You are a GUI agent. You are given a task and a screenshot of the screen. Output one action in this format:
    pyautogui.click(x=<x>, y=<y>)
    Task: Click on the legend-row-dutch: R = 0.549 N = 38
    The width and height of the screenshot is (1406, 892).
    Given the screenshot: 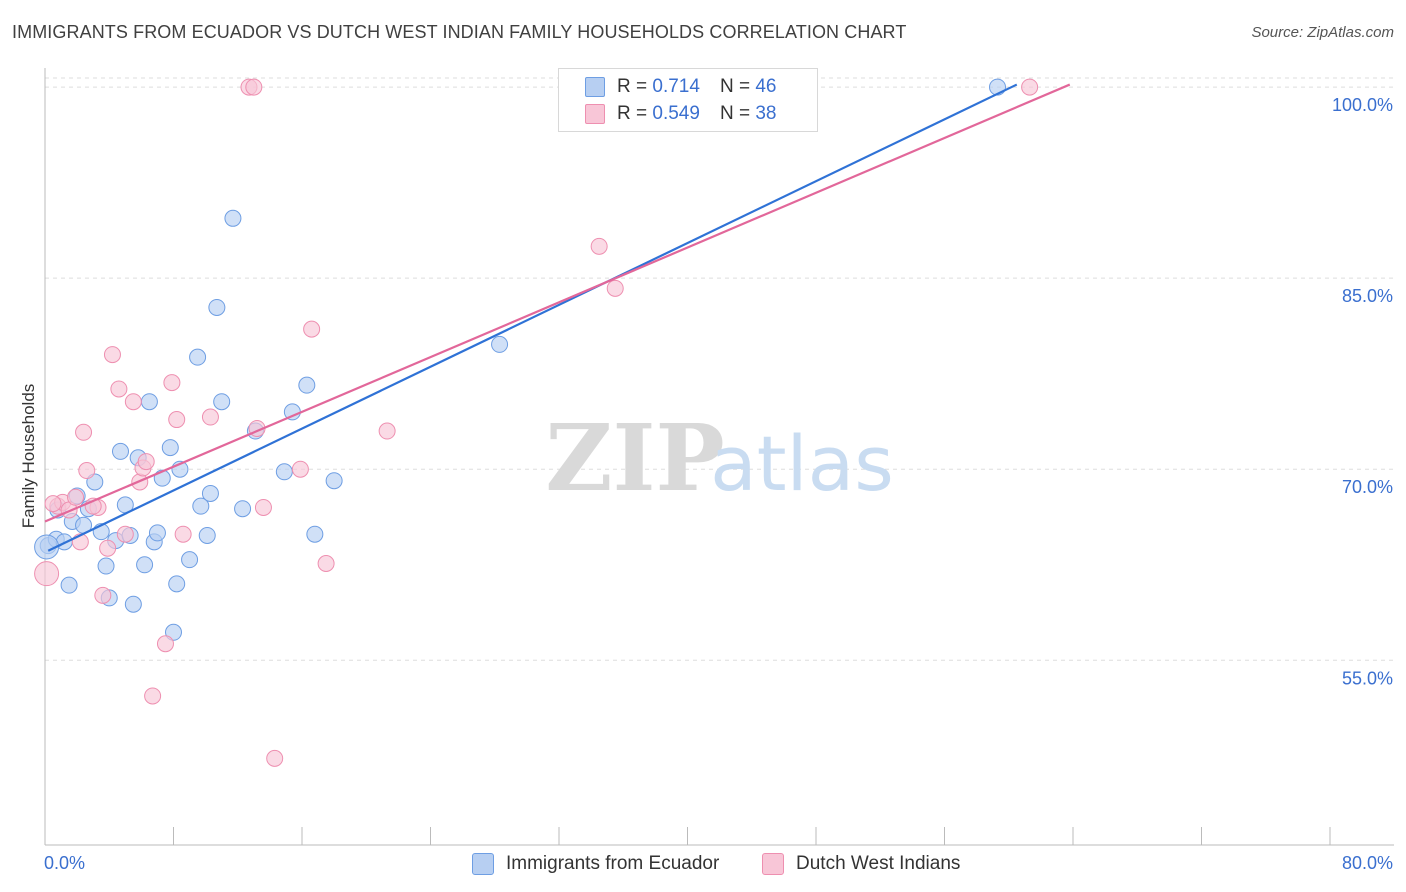 What is the action you would take?
    pyautogui.click(x=680, y=114)
    